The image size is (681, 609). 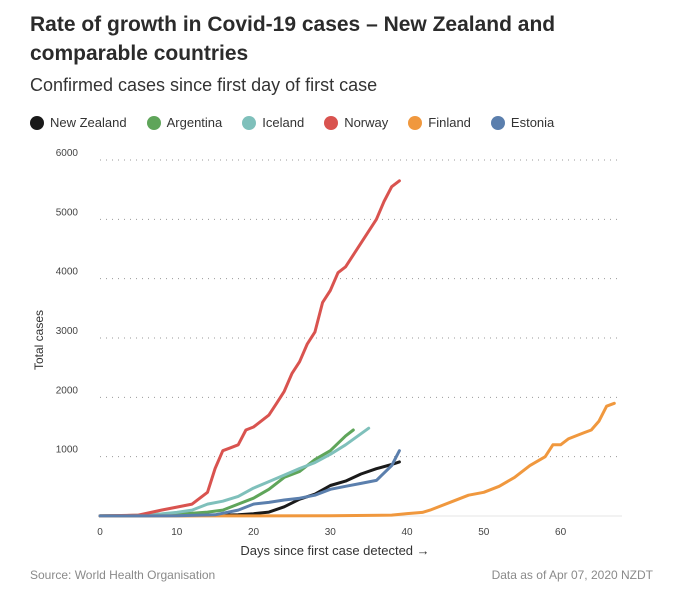 I want to click on legend-label: Argentina, so click(x=194, y=122).